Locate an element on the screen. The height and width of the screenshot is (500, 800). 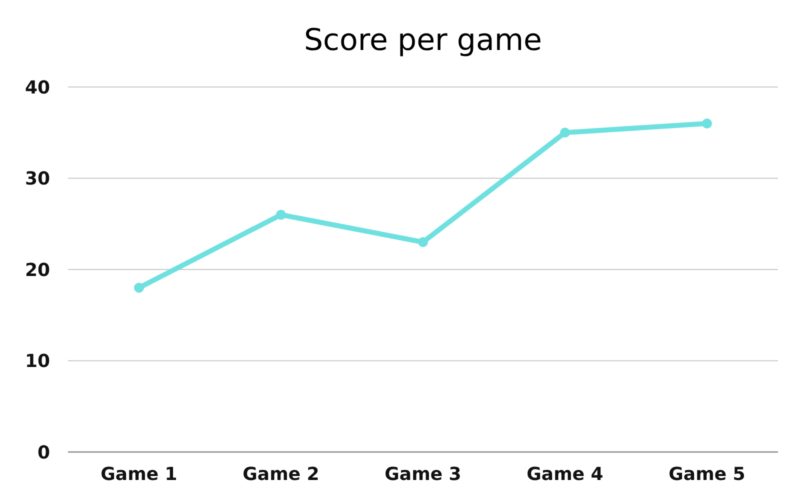
x-tick-label: Game 3 is located at coordinates (423, 474).